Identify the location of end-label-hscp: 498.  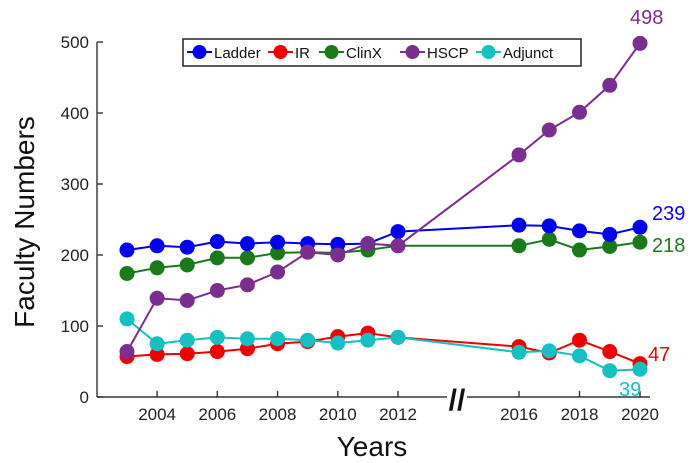
(646, 18).